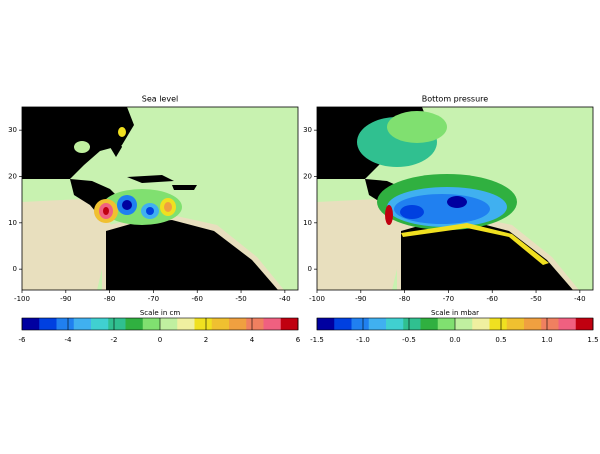  What do you see at coordinates (363, 340) in the screenshot?
I see `colorbar-tick-label: -1.0` at bounding box center [363, 340].